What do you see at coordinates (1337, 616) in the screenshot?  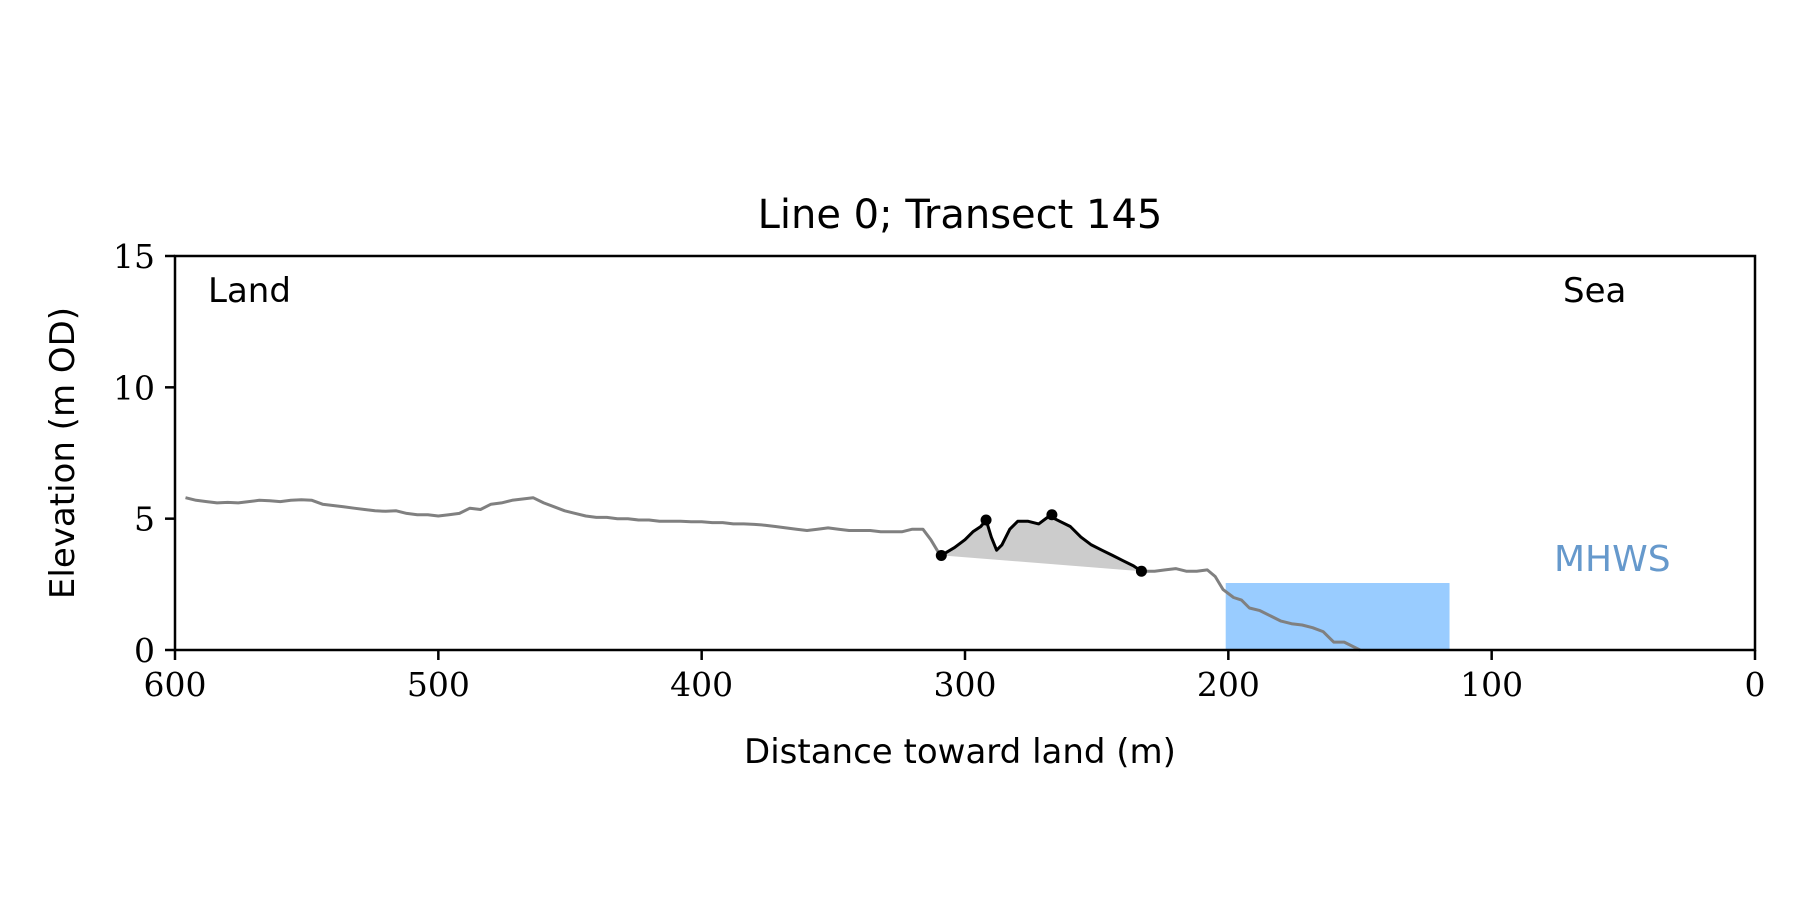 I see `mhws-area` at bounding box center [1337, 616].